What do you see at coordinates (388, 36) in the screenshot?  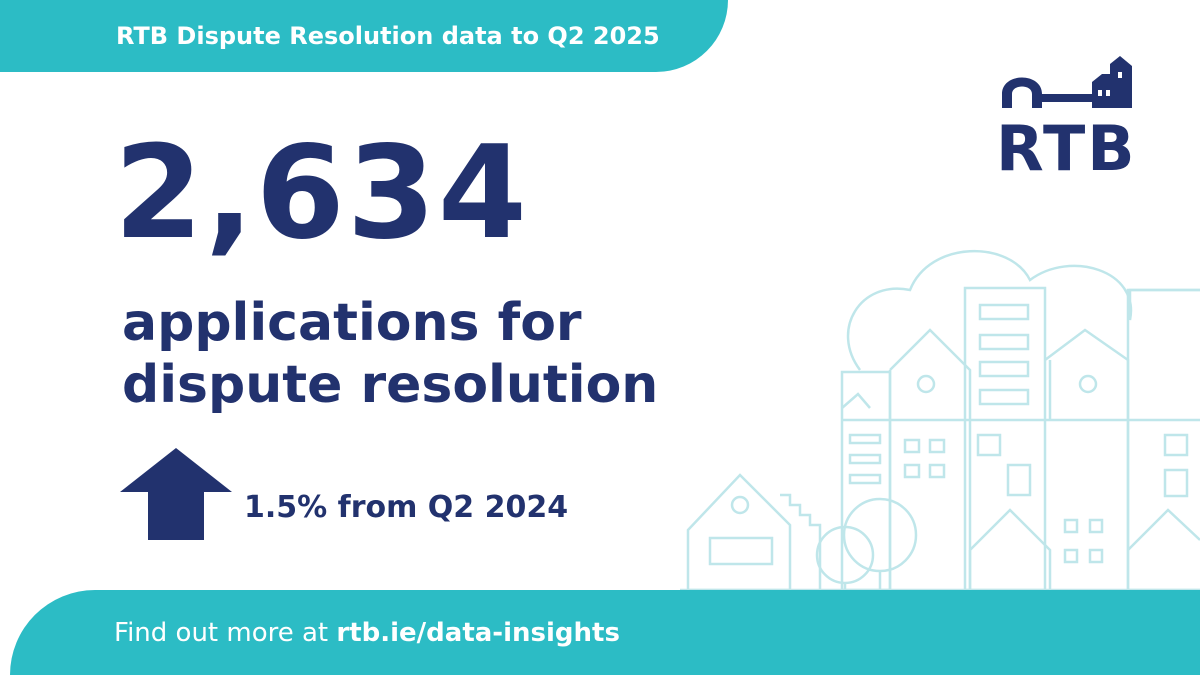 I see `header-title: RTB Dispute Resolution data to Q2 2025` at bounding box center [388, 36].